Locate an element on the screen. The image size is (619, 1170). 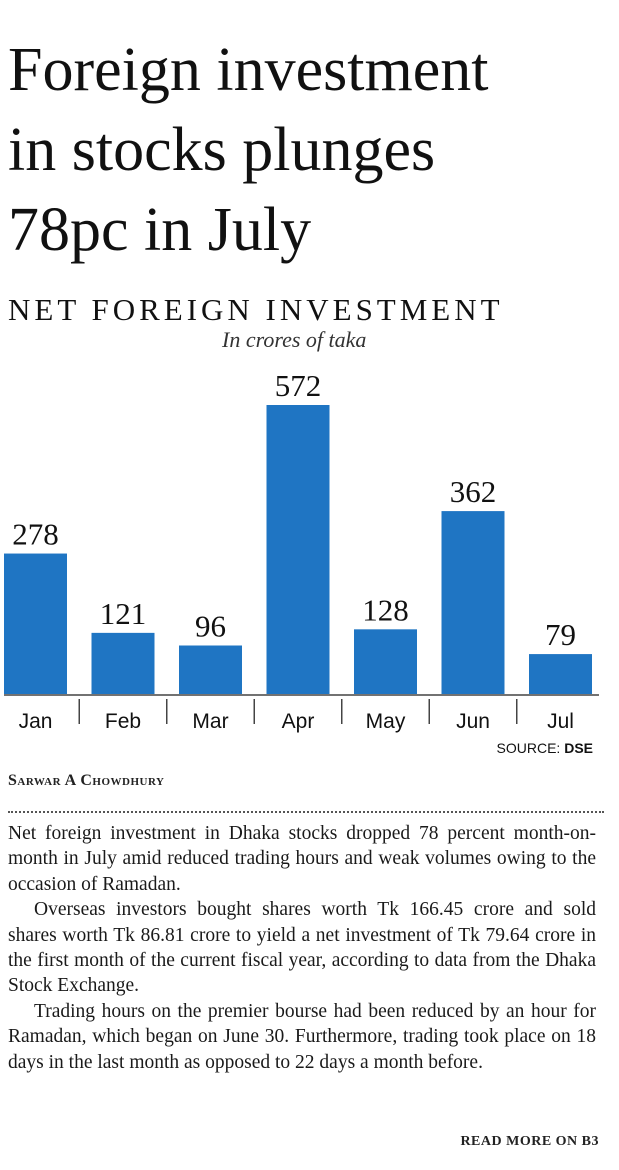
bar-feb is located at coordinates (123, 663).